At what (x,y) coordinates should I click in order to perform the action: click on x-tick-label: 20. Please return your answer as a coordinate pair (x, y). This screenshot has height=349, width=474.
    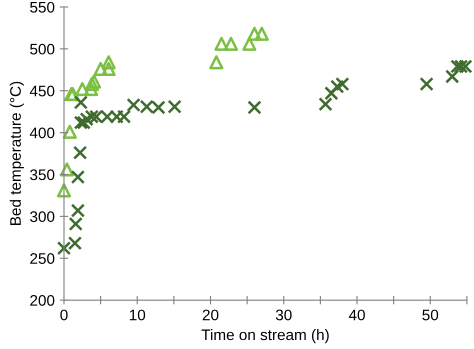
    Looking at the image, I should click on (210, 315).